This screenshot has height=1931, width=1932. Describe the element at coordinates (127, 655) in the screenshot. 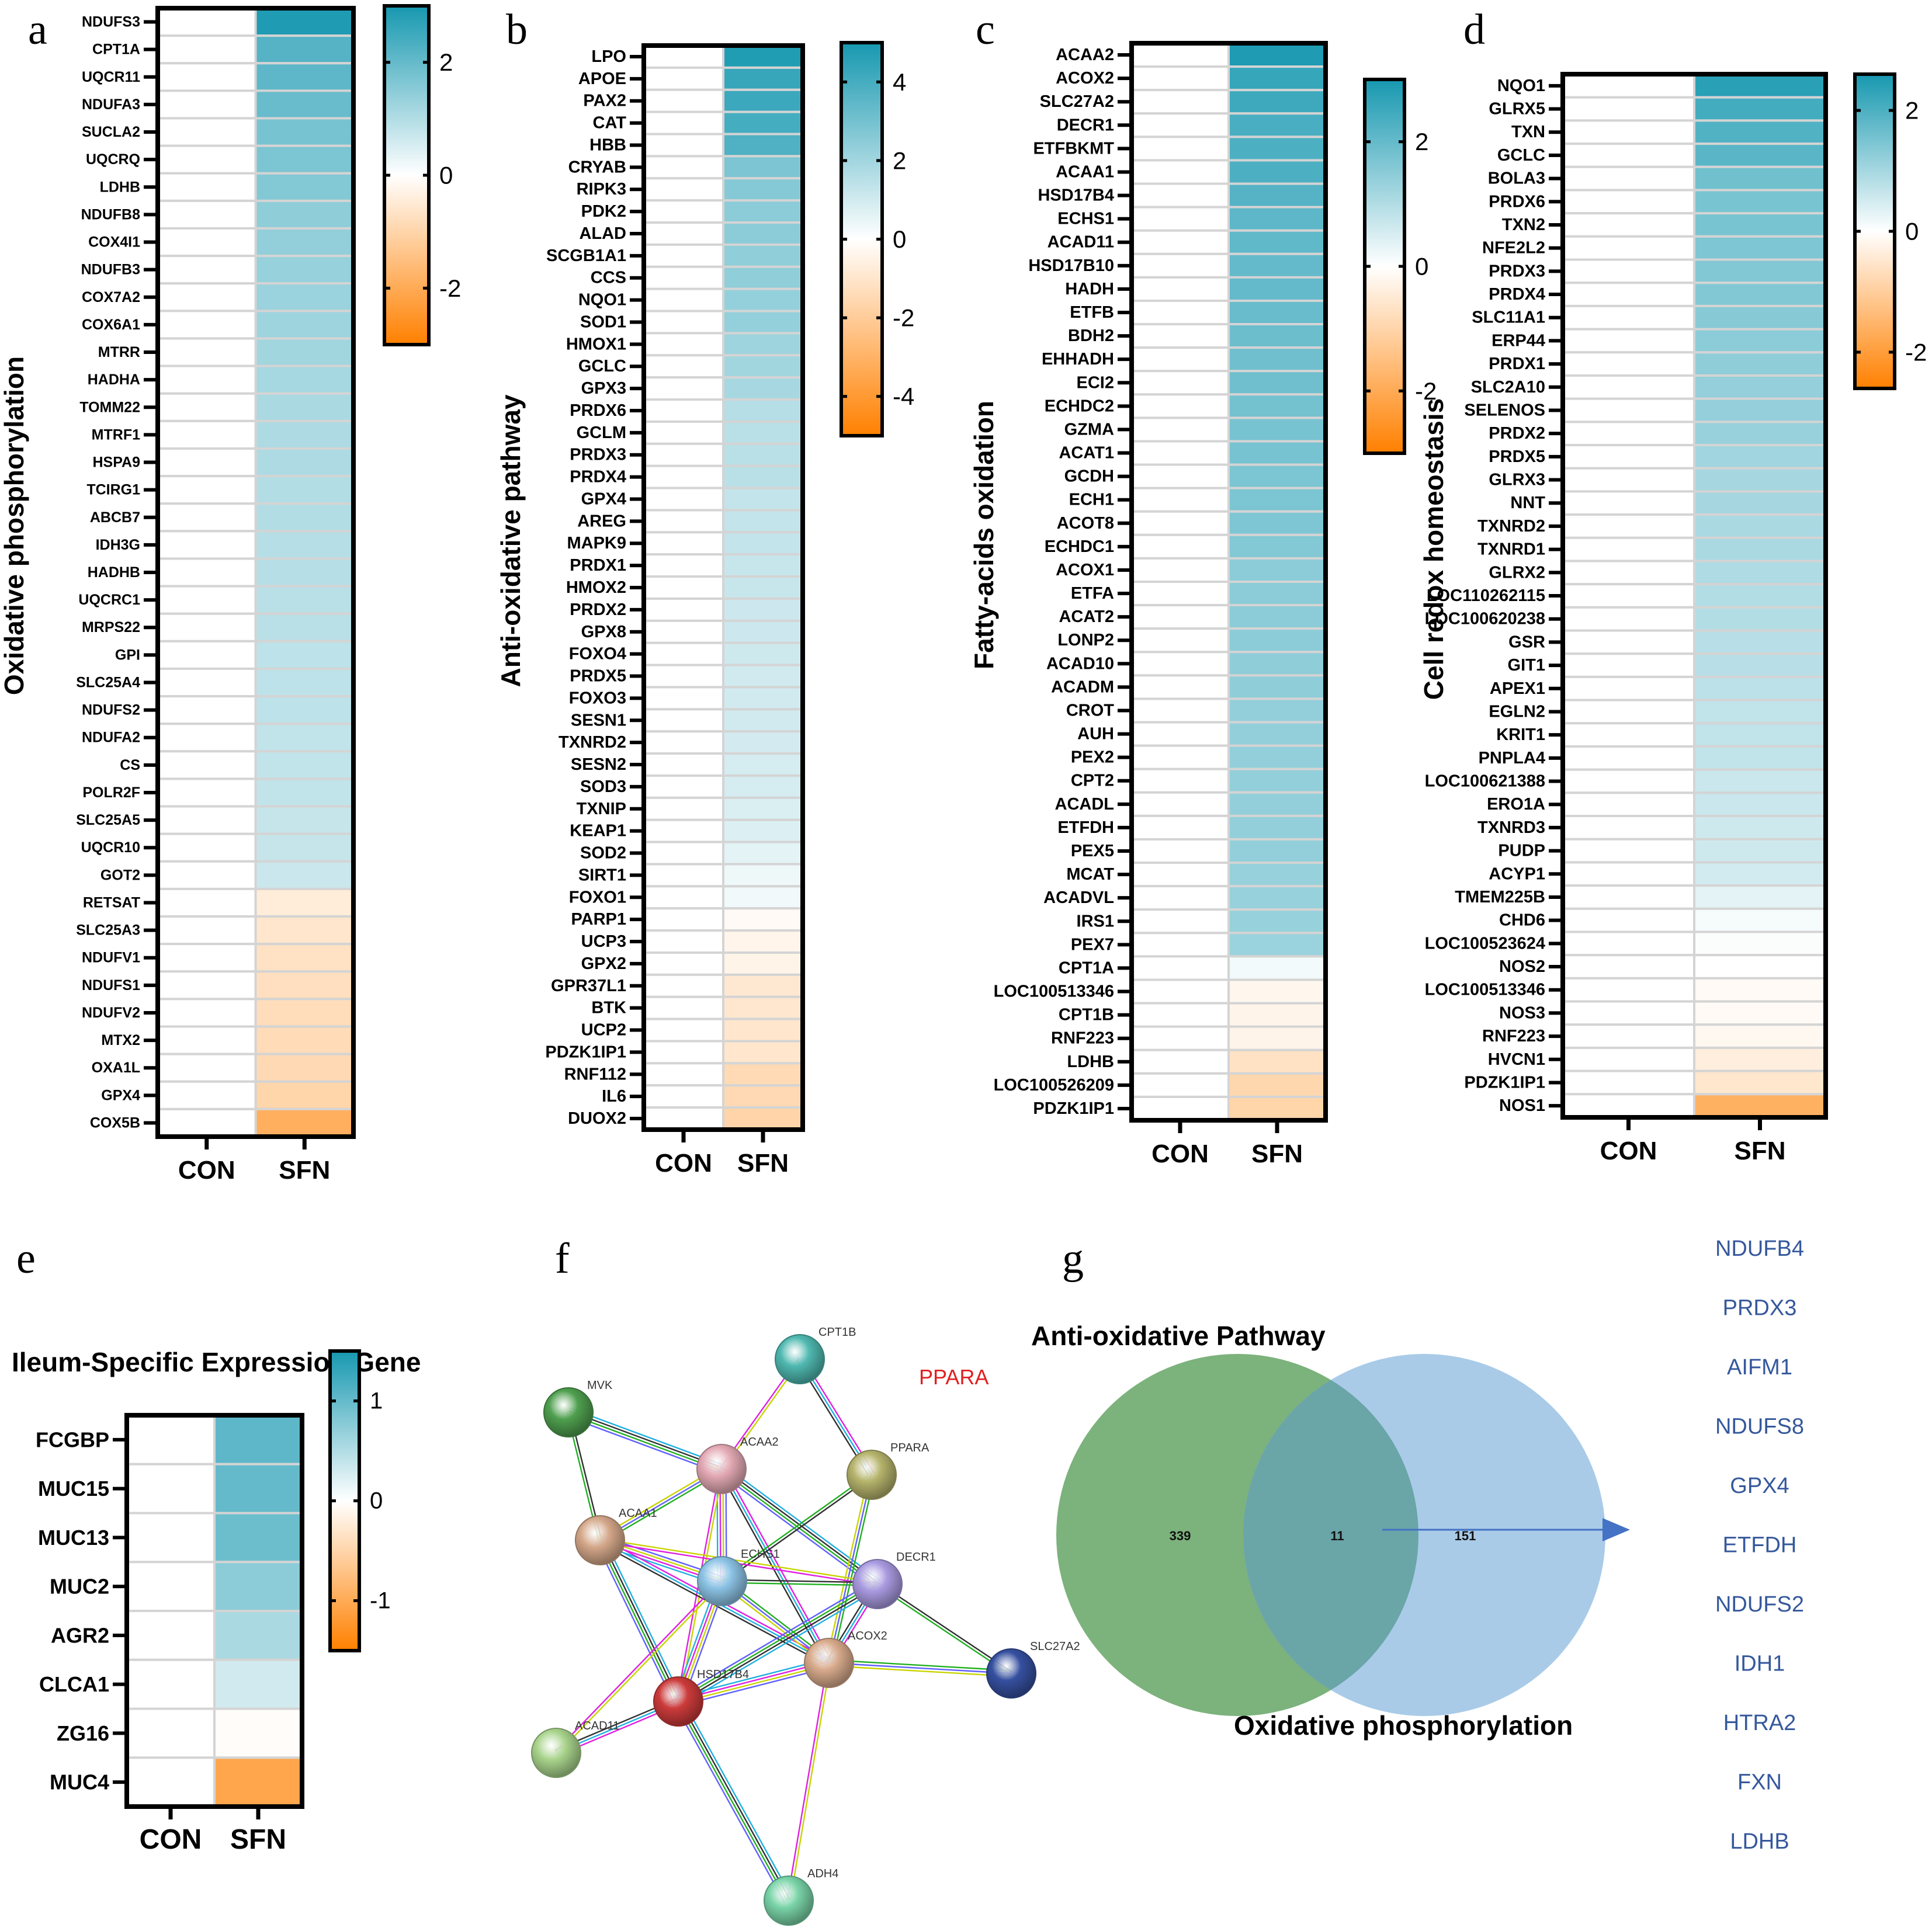

I see `gene-label: GPI` at that location.